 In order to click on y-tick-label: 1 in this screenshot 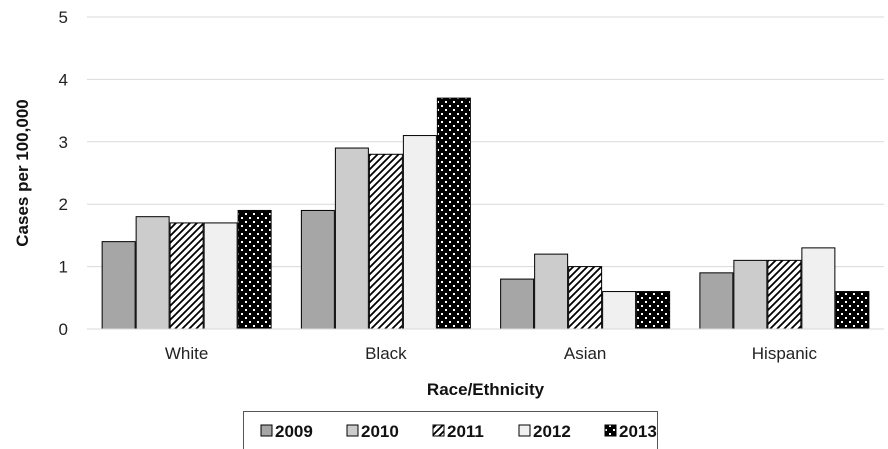, I will do `click(63, 267)`.